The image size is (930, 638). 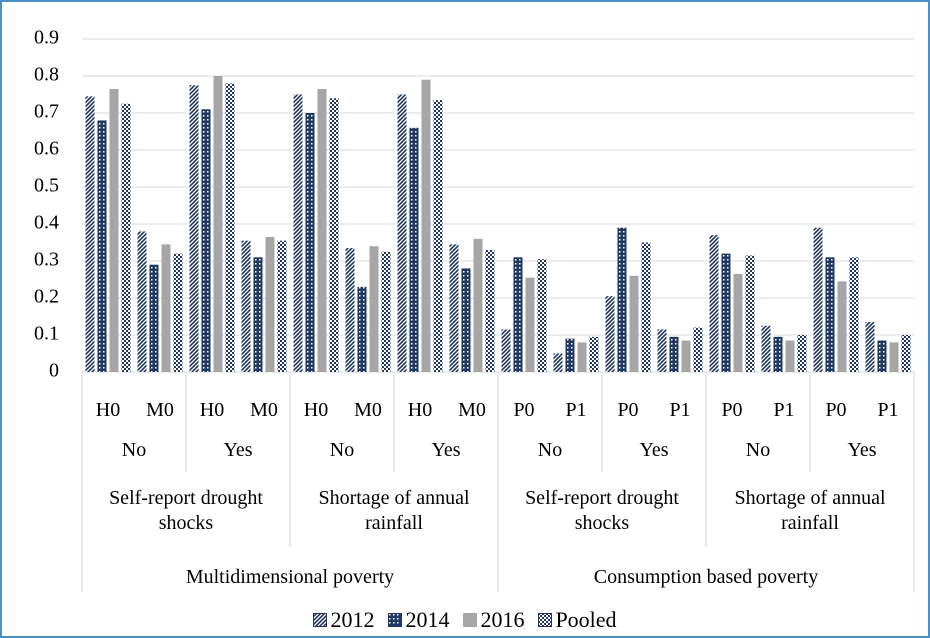 I want to click on y-tick-label: 0.5, so click(x=46, y=186).